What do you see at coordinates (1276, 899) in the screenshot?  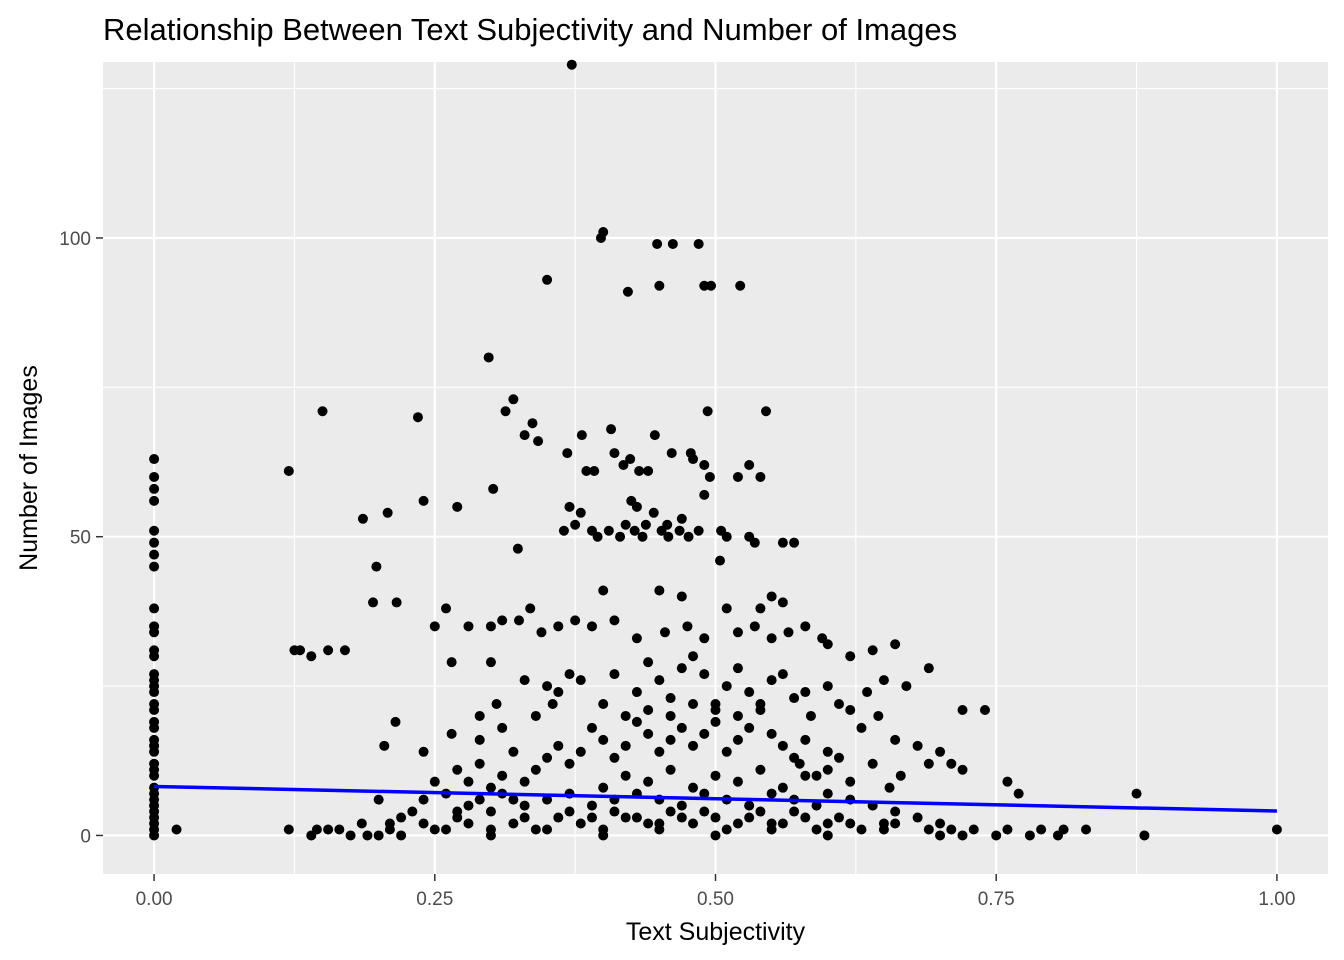 I see `x-tick-label: 1.00` at bounding box center [1276, 899].